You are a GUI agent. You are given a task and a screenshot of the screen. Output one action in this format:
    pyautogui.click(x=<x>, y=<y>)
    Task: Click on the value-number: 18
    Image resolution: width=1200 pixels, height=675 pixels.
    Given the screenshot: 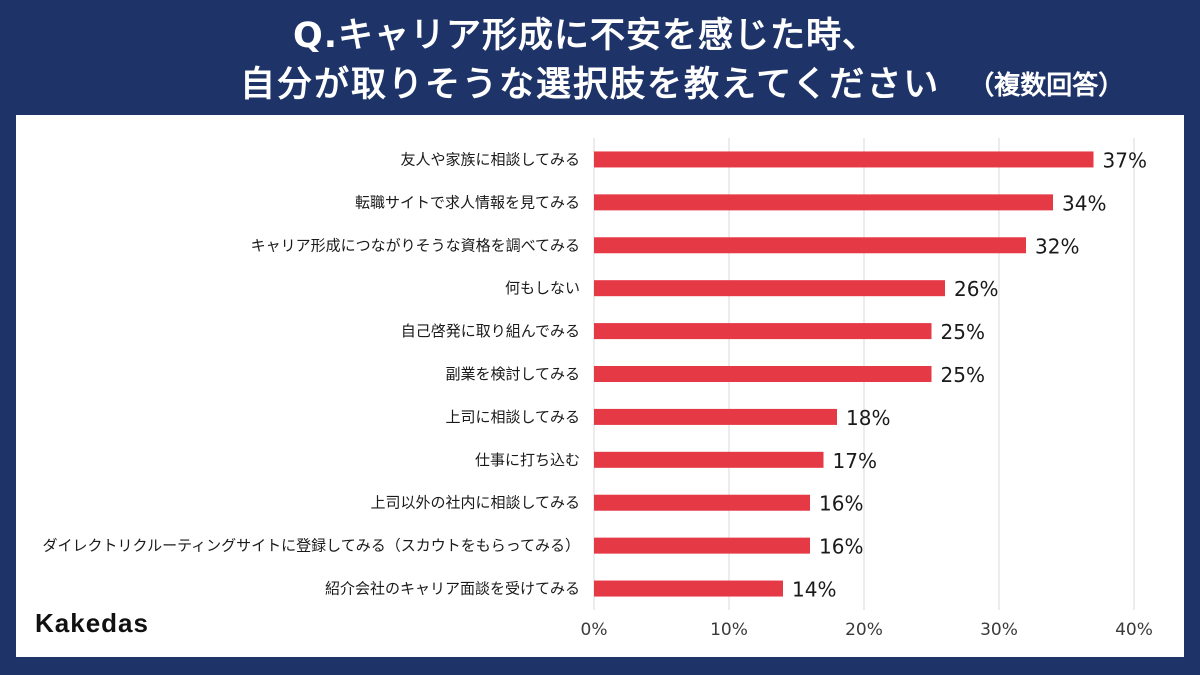 What is the action you would take?
    pyautogui.click(x=858, y=418)
    